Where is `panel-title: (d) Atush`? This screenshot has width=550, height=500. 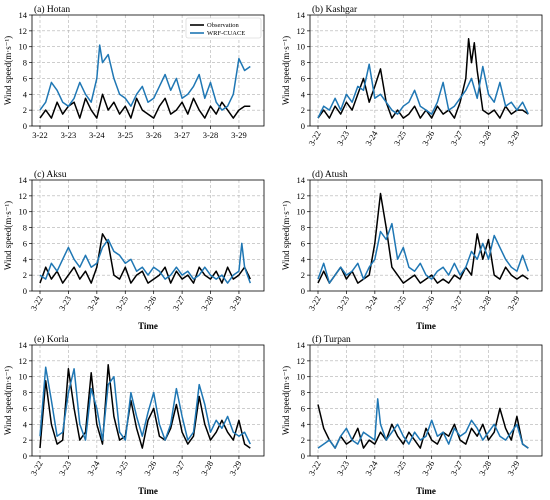
panel-title: (d) Atush is located at coordinates (330, 174).